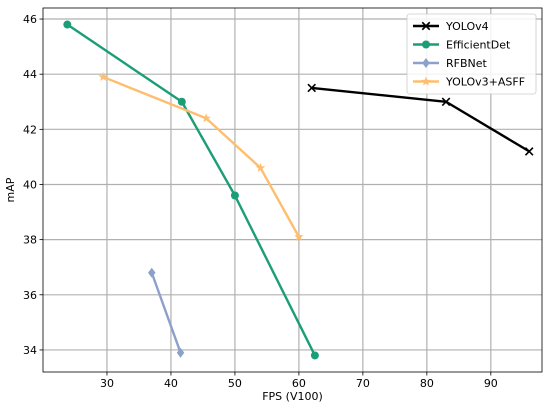 This screenshot has width=550, height=418. What do you see at coordinates (30, 74) in the screenshot?
I see `y-tick-label: 44` at bounding box center [30, 74].